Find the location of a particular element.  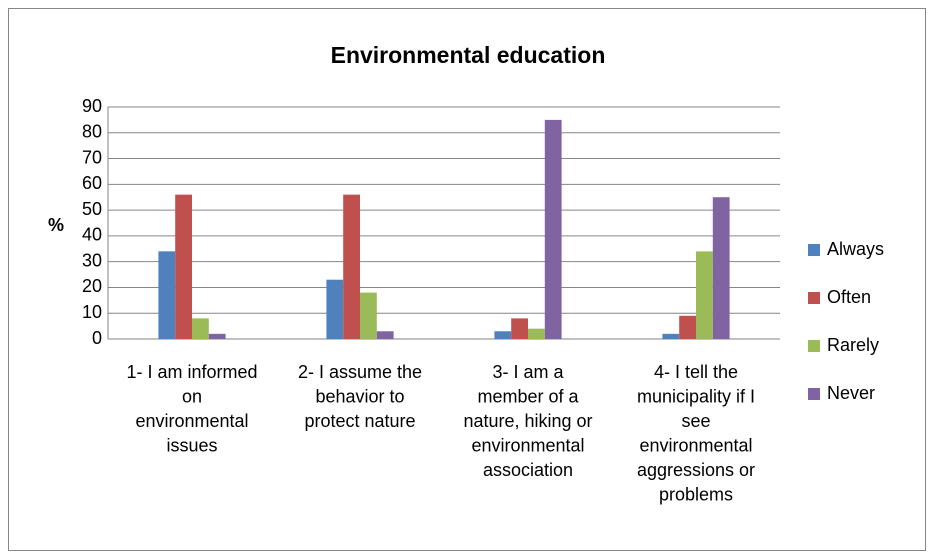

x-tick-label-line: behavior to is located at coordinates (359, 396).